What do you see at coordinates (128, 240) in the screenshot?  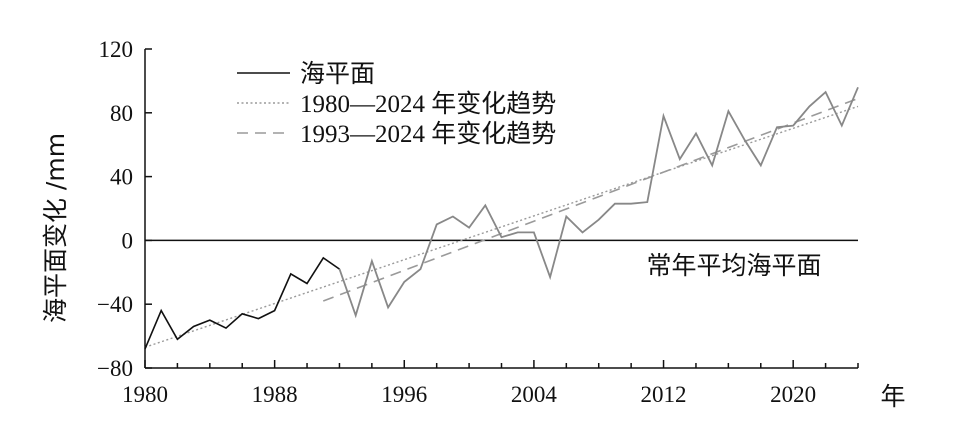 I see `y-tick-label: 0` at bounding box center [128, 240].